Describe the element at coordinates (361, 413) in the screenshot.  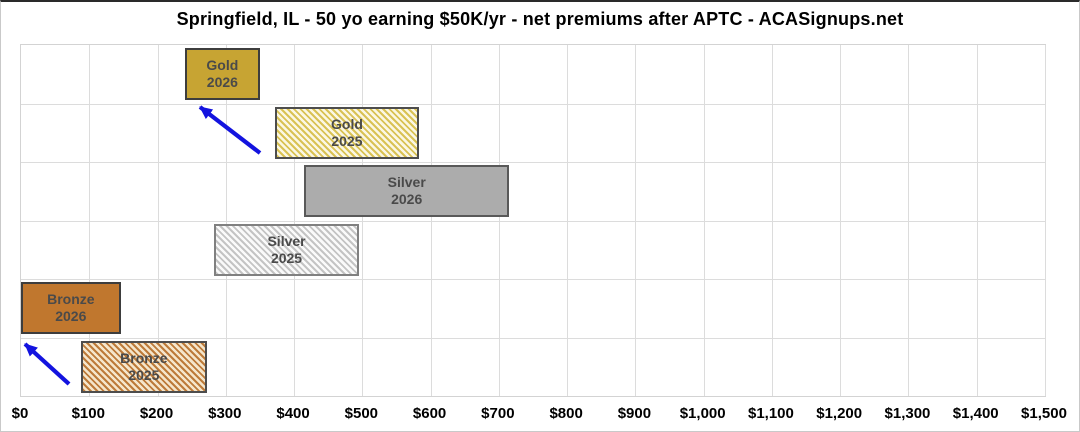
I see `x-axis-tick-label: $500` at that location.